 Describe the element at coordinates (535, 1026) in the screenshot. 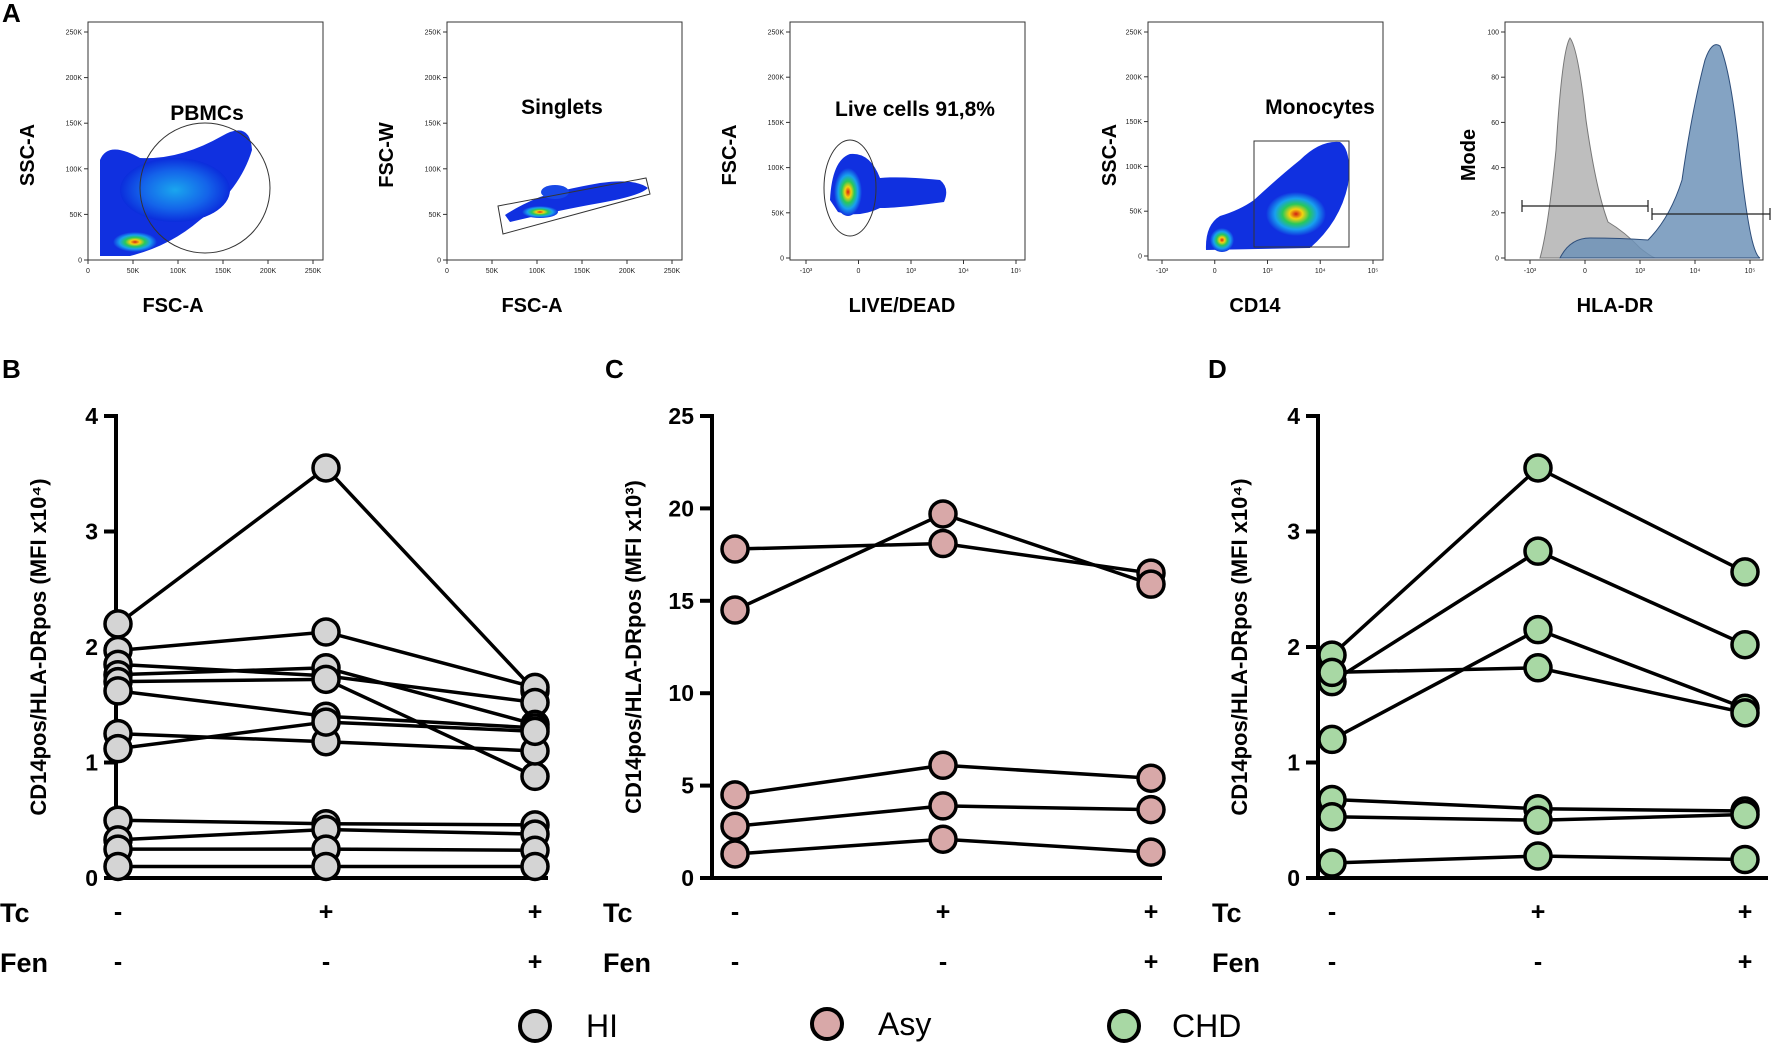

I see `legend-marker-hi` at that location.